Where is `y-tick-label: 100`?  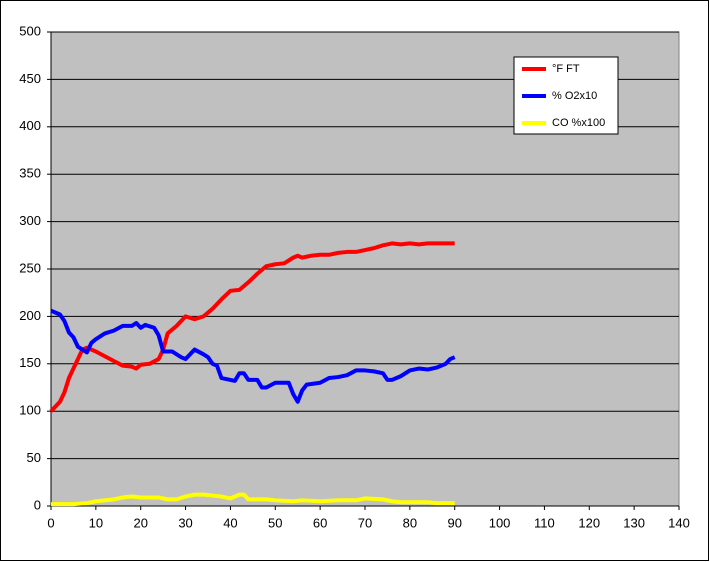 y-tick-label: 100 is located at coordinates (30, 410).